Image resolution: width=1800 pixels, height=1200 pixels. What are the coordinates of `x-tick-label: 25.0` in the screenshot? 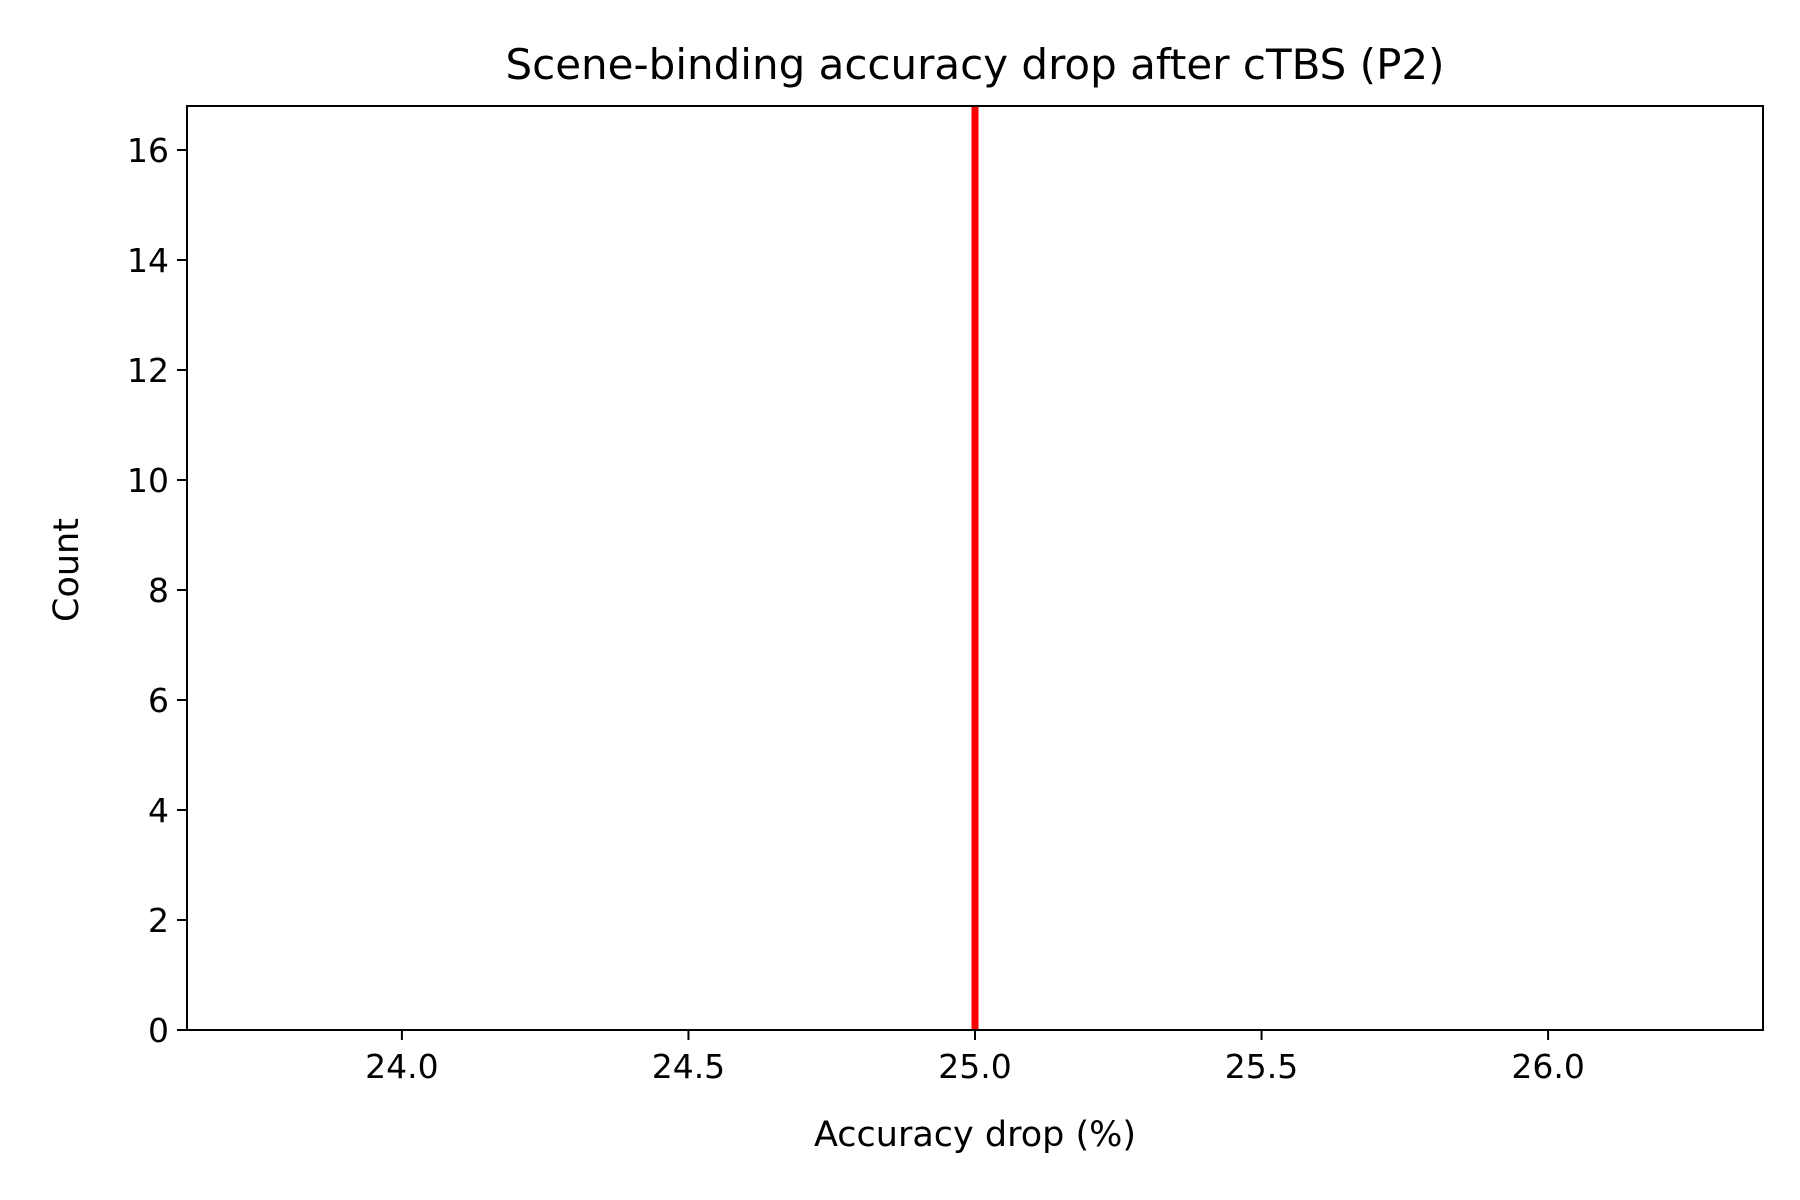 It's located at (974, 1066).